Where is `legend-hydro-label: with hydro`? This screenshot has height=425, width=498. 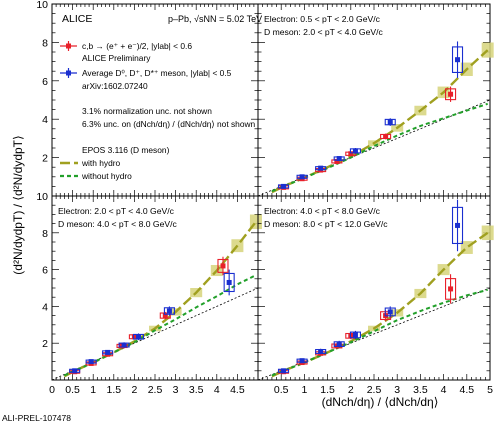
legend-hydro-label: with hydro is located at coordinates (101, 163).